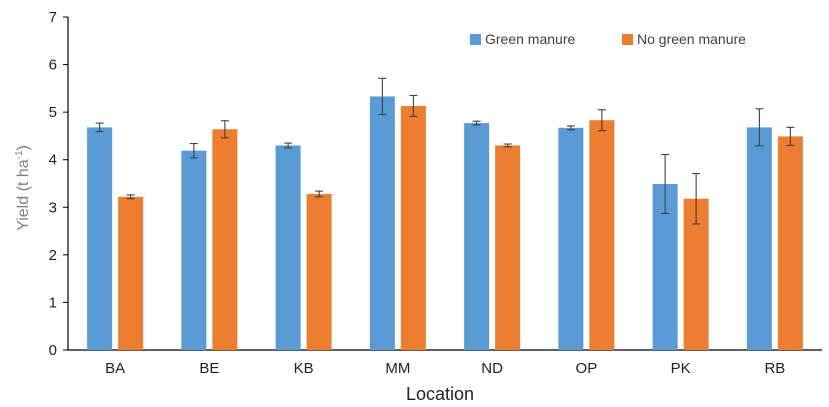  What do you see at coordinates (397, 368) in the screenshot?
I see `x-tick-label: MM` at bounding box center [397, 368].